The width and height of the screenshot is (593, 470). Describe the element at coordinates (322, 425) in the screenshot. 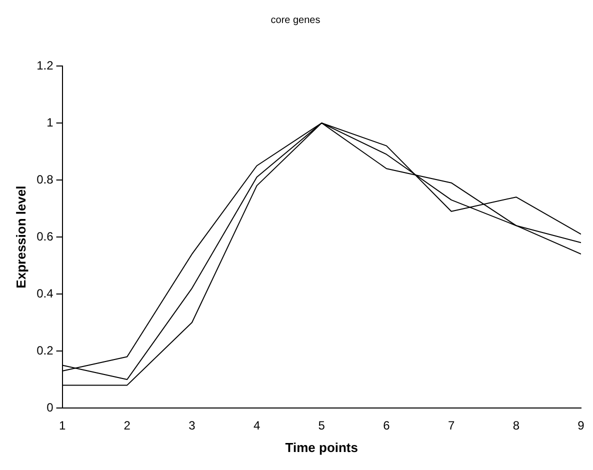

I see `x-tick-label: 5` at that location.